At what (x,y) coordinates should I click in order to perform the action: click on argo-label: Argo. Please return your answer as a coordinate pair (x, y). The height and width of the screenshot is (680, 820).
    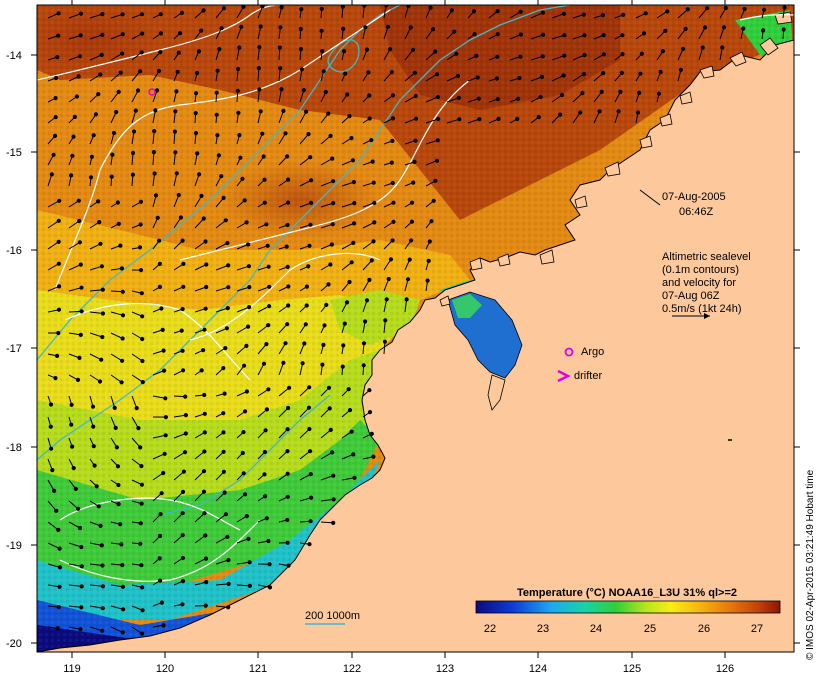
    Looking at the image, I should click on (592, 352).